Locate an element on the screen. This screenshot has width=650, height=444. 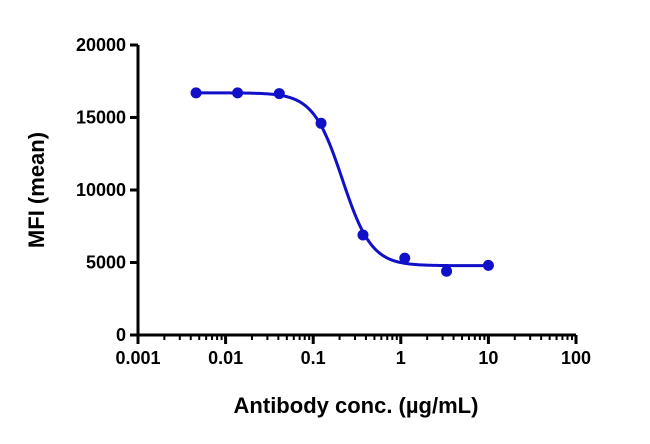
y-tick-label: 20000 is located at coordinates (101, 45).